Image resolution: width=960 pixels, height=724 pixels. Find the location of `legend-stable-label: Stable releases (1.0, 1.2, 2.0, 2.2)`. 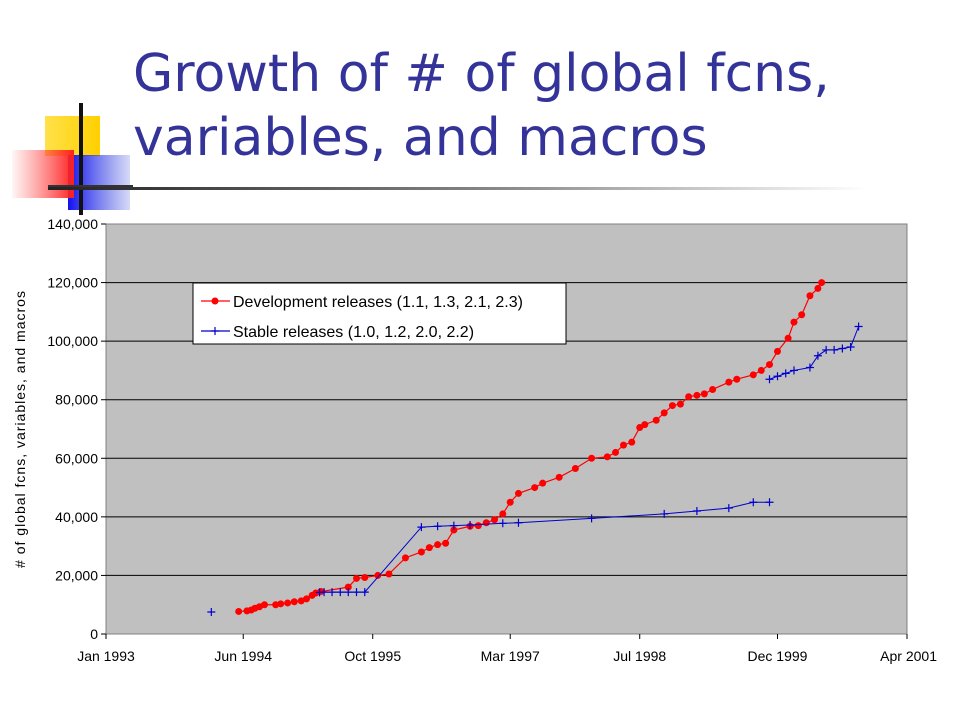

legend-stable-label: Stable releases (1.0, 1.2, 2.0, 2.2) is located at coordinates (353, 332).